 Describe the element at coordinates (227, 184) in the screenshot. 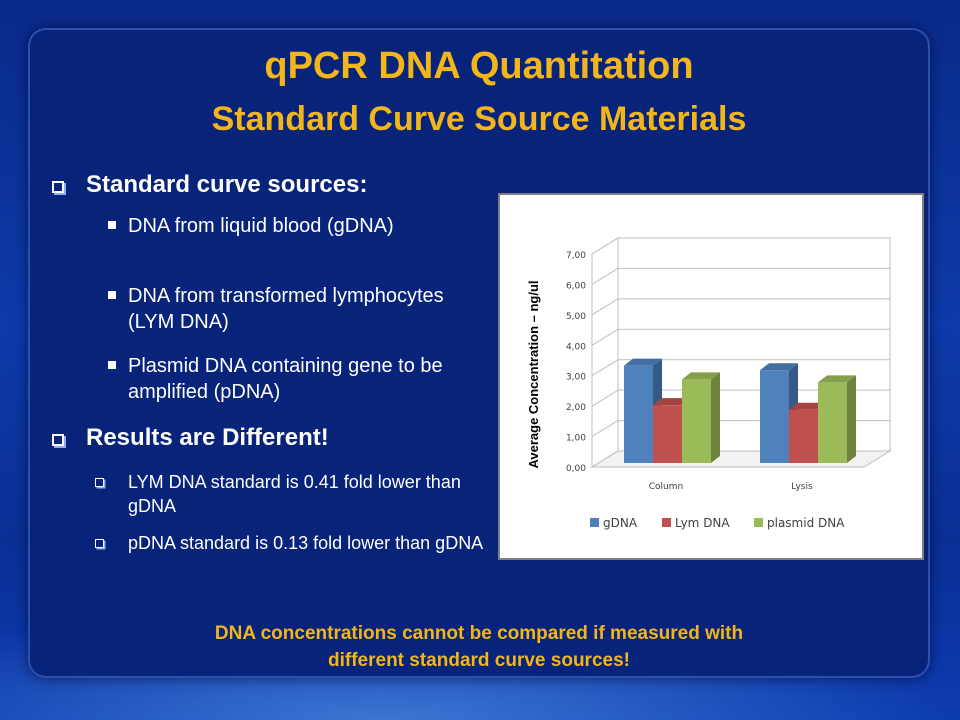

I see `sources-heading: Standard curve sources:` at that location.